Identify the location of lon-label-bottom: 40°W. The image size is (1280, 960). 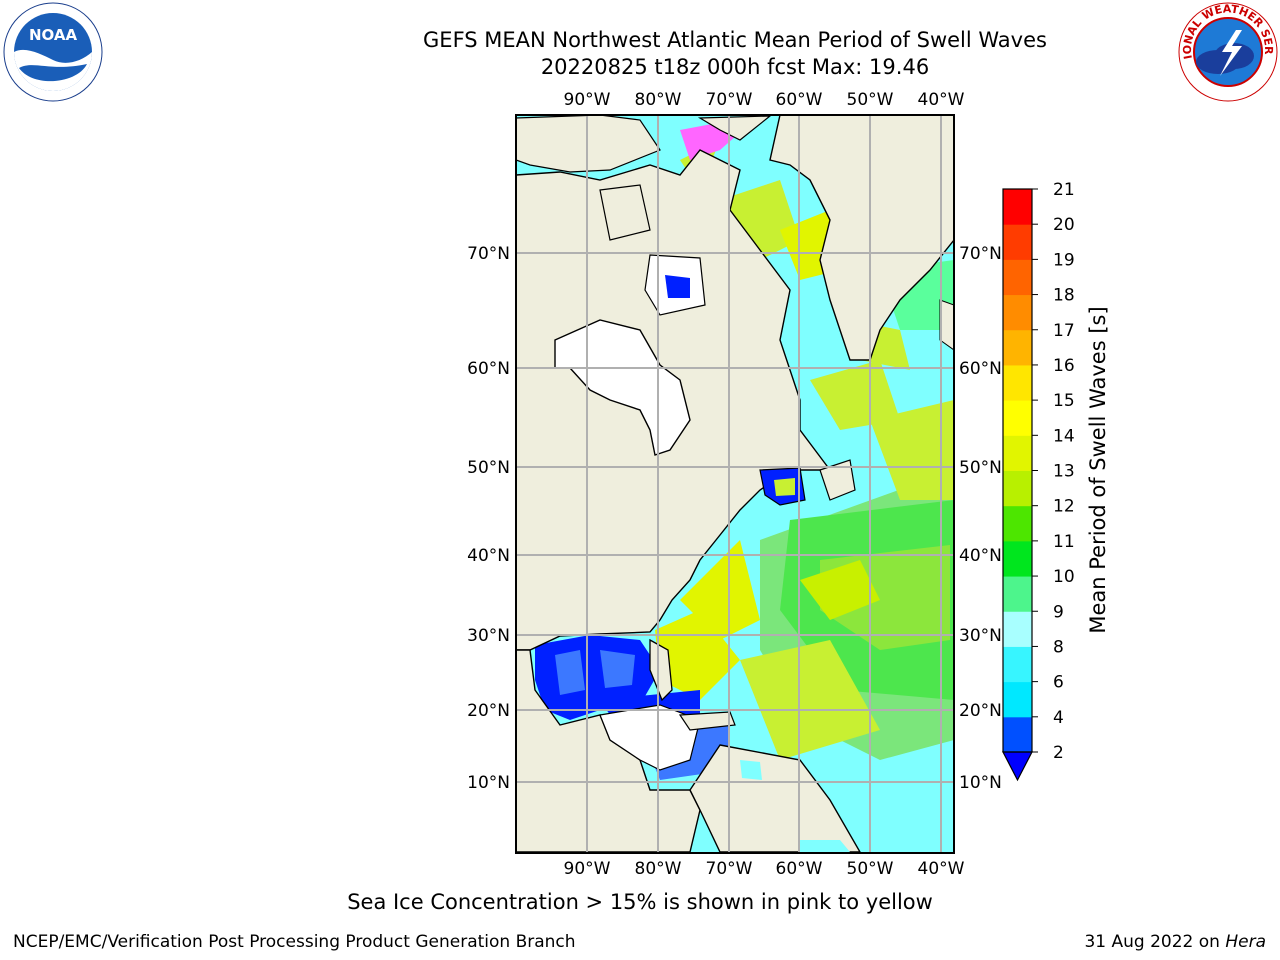
(941, 869).